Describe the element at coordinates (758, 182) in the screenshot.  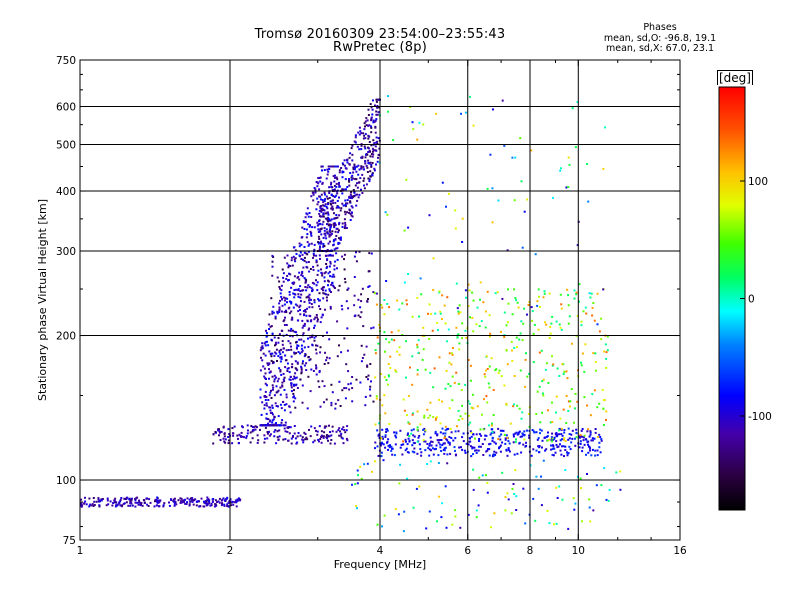
I see `colorbar-tick-label: 100` at that location.